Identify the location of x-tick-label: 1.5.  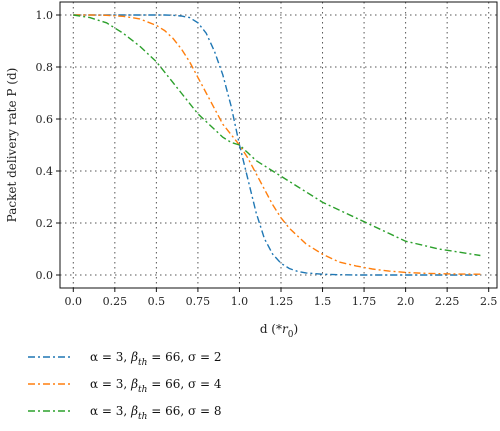
(323, 301).